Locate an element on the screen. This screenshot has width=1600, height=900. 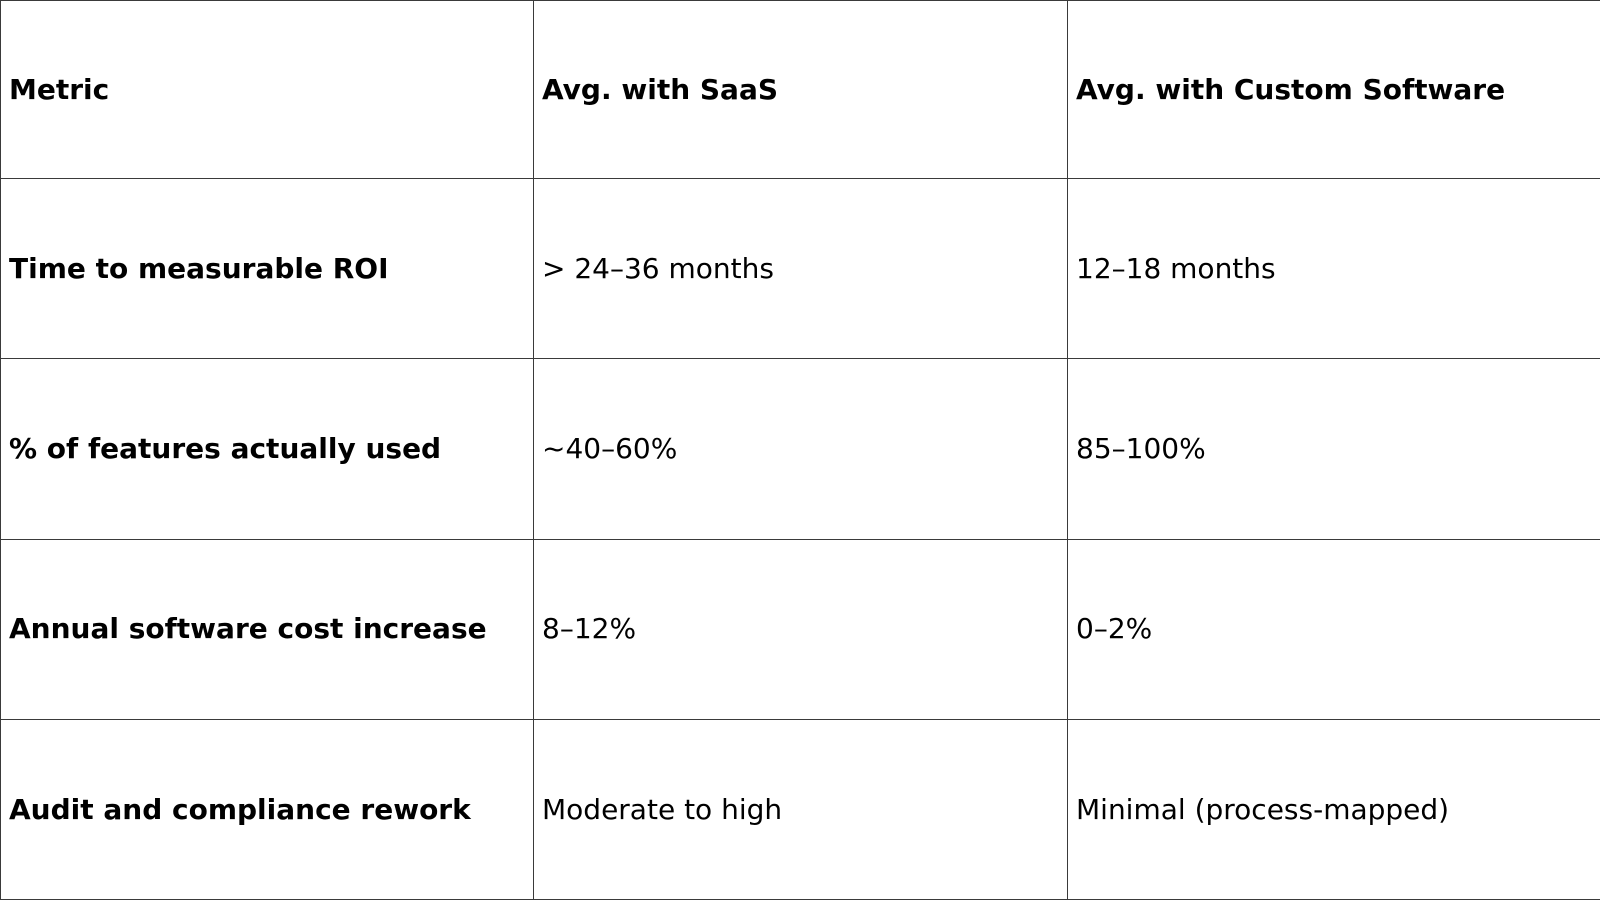
row-saas-value: > 24–36 months is located at coordinates (800, 268).